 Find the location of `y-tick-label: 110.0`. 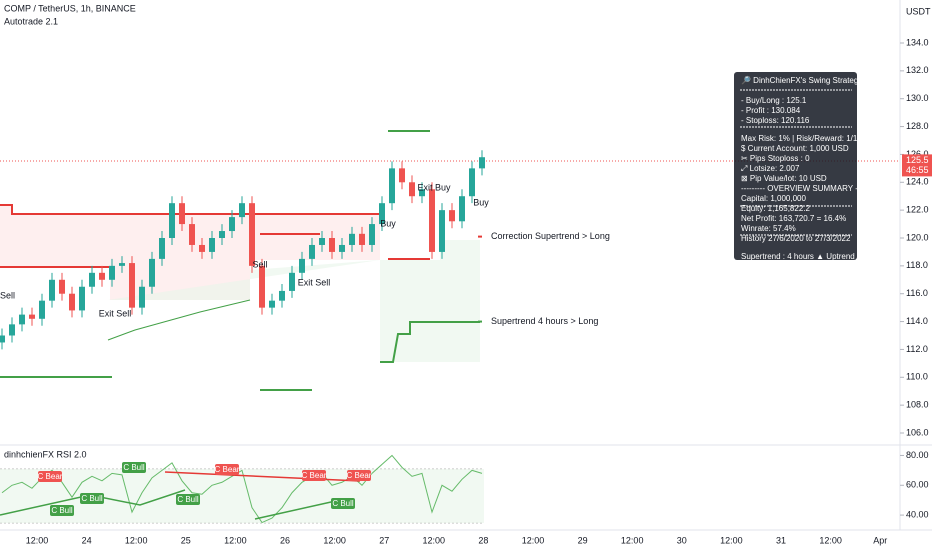

y-tick-label: 110.0 is located at coordinates (917, 377).